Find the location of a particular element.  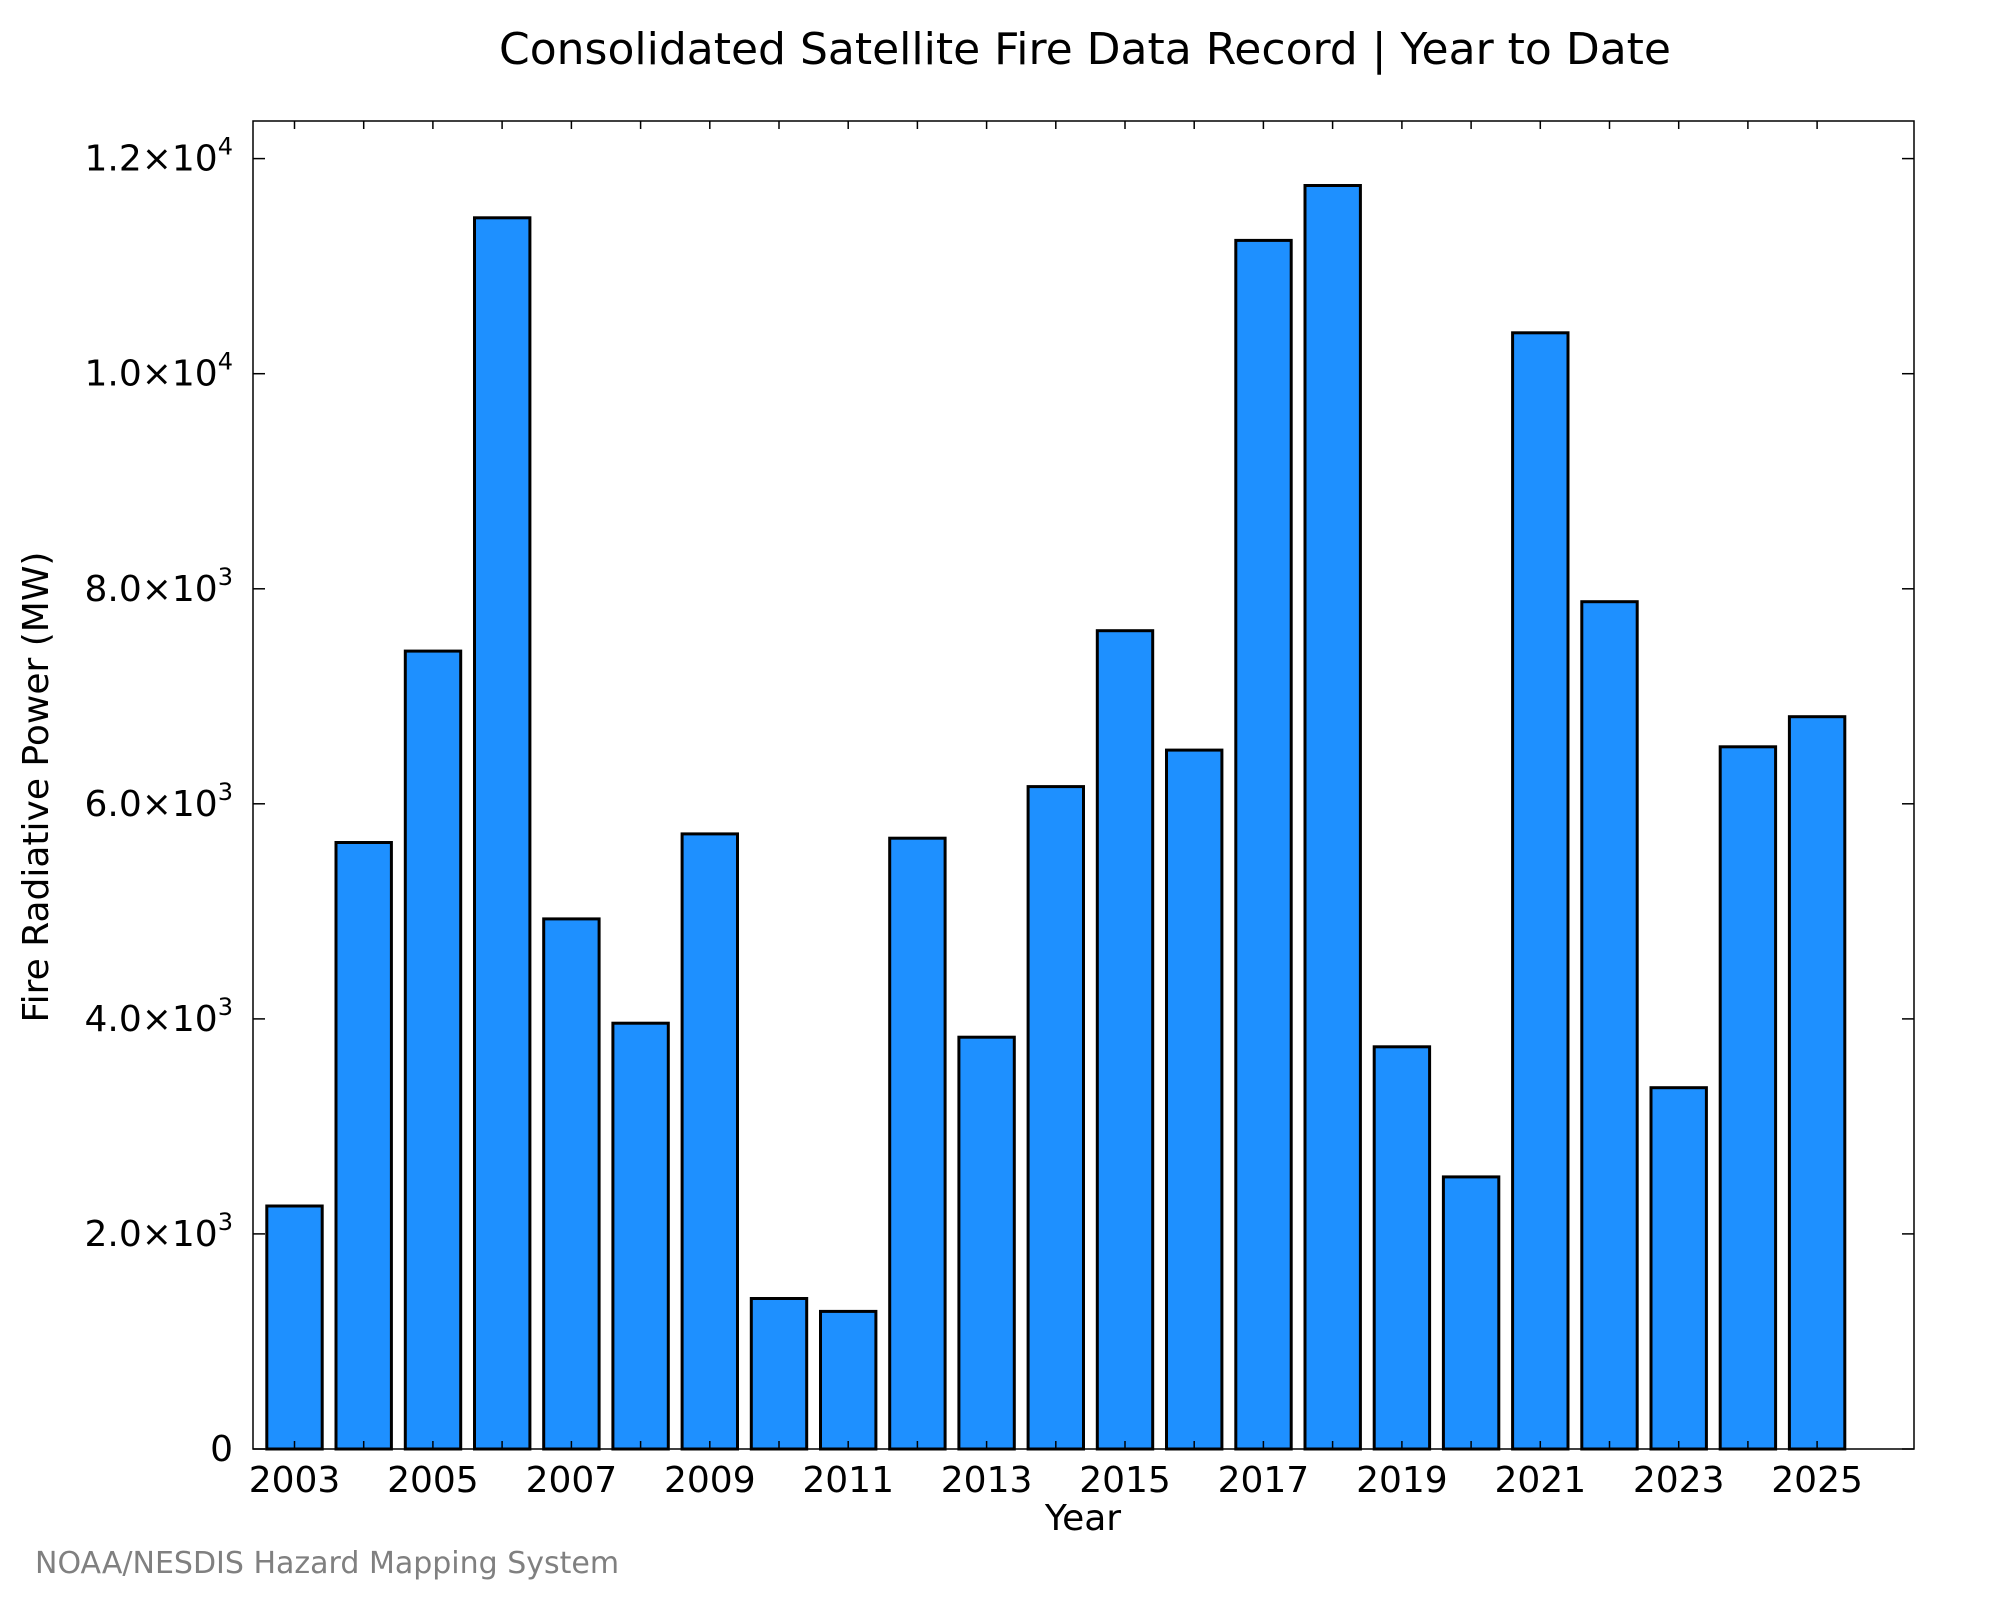

bar-2014 is located at coordinates (1055, 1118).